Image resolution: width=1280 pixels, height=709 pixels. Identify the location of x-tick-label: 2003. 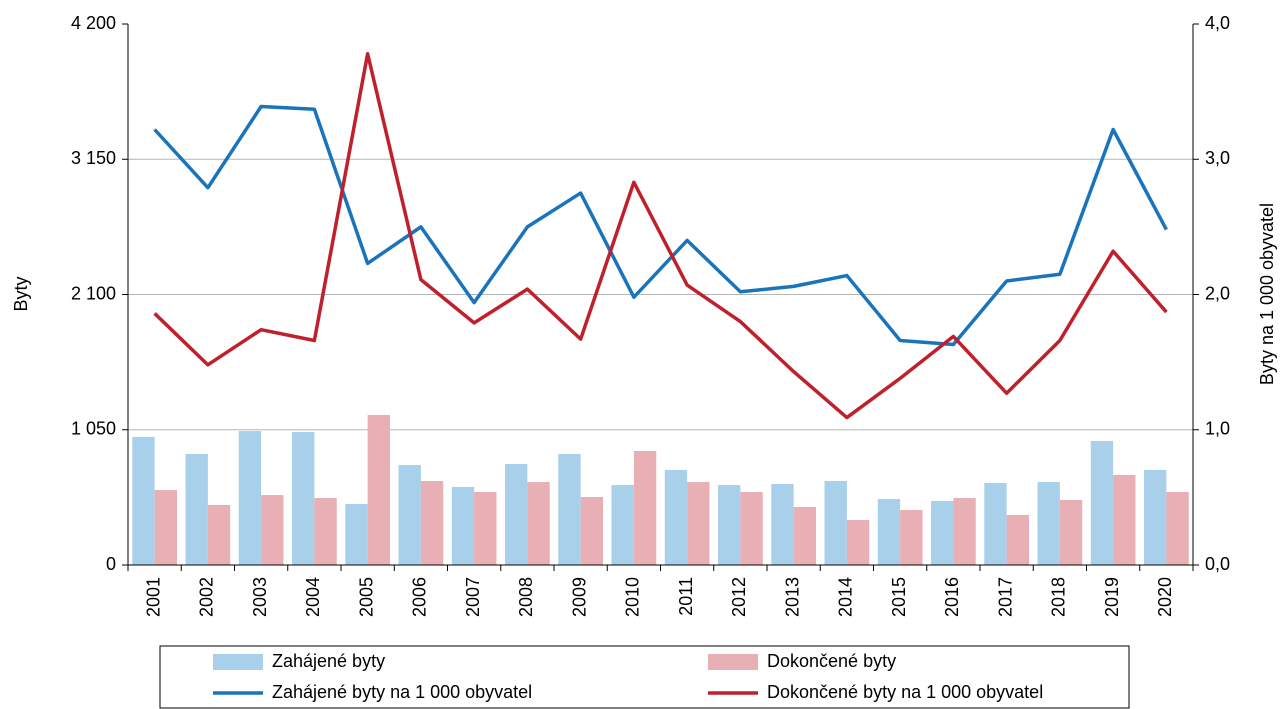
(260, 597).